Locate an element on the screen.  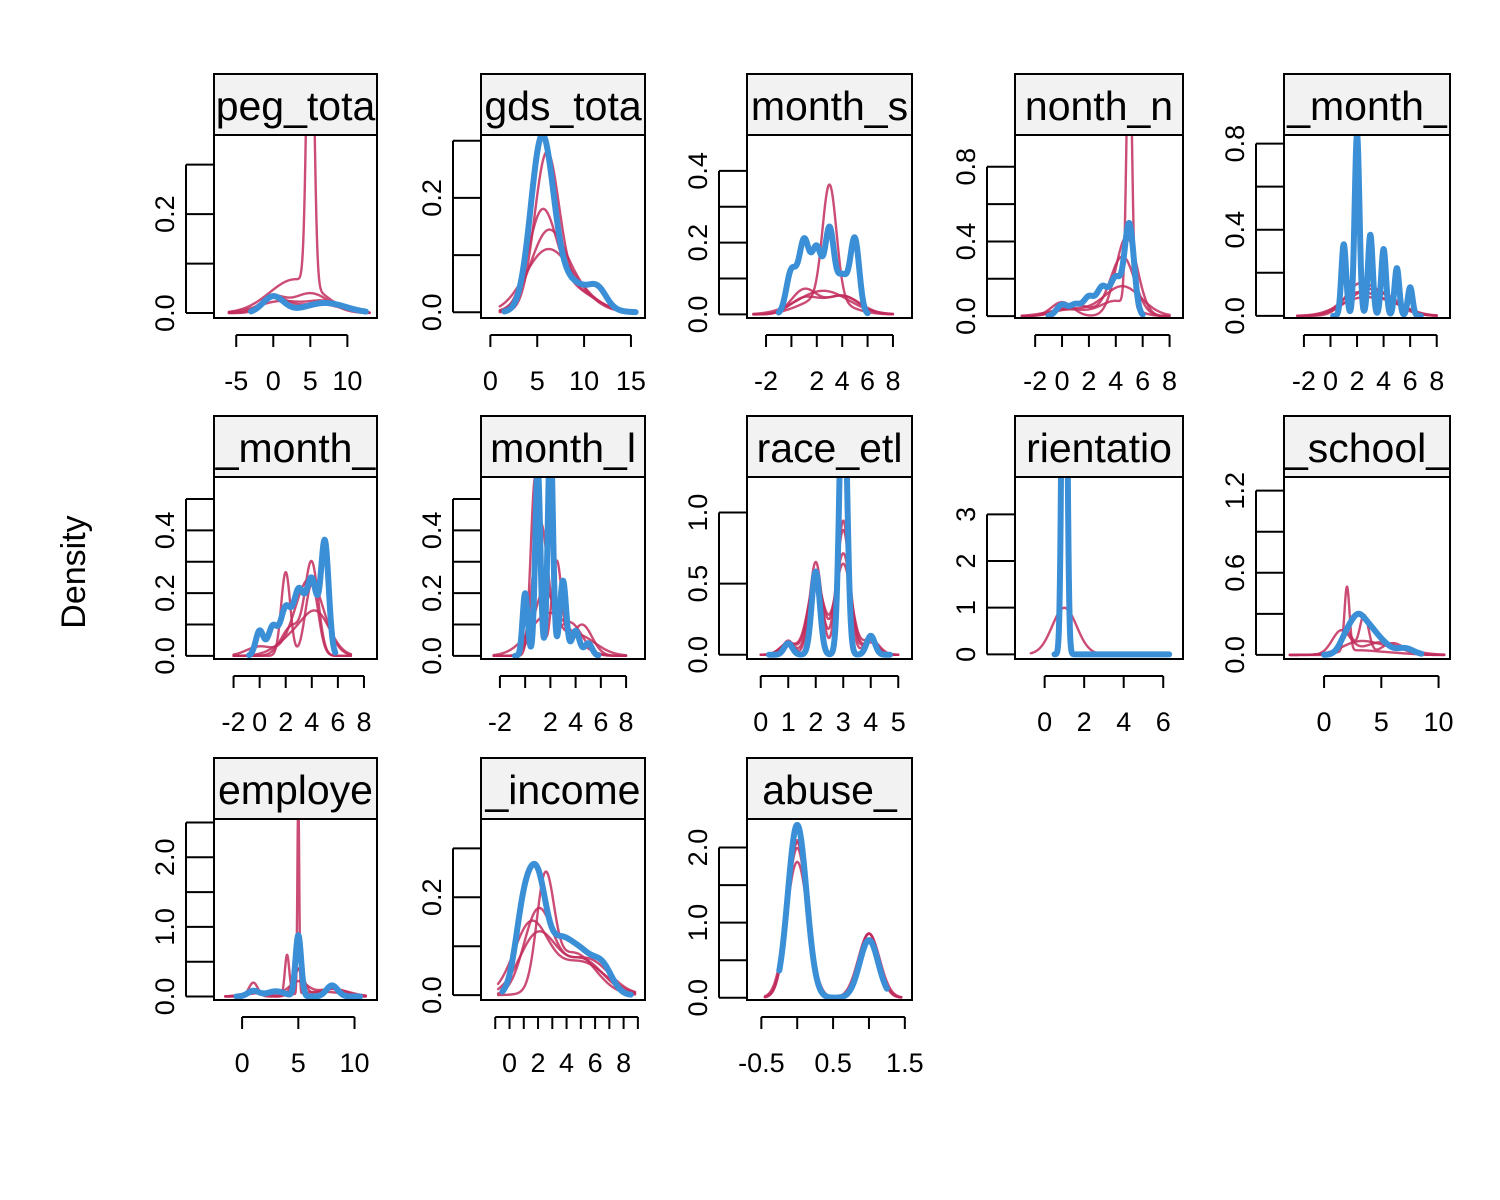
strip-label: month_l is located at coordinates (563, 448).